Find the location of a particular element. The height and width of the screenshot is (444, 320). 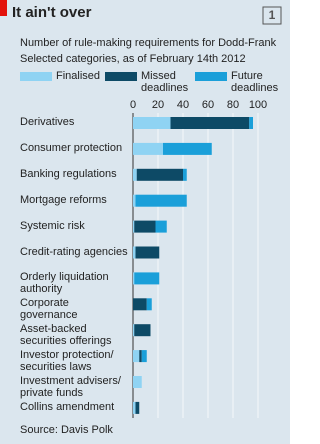

chart-number: 1 is located at coordinates (272, 15).